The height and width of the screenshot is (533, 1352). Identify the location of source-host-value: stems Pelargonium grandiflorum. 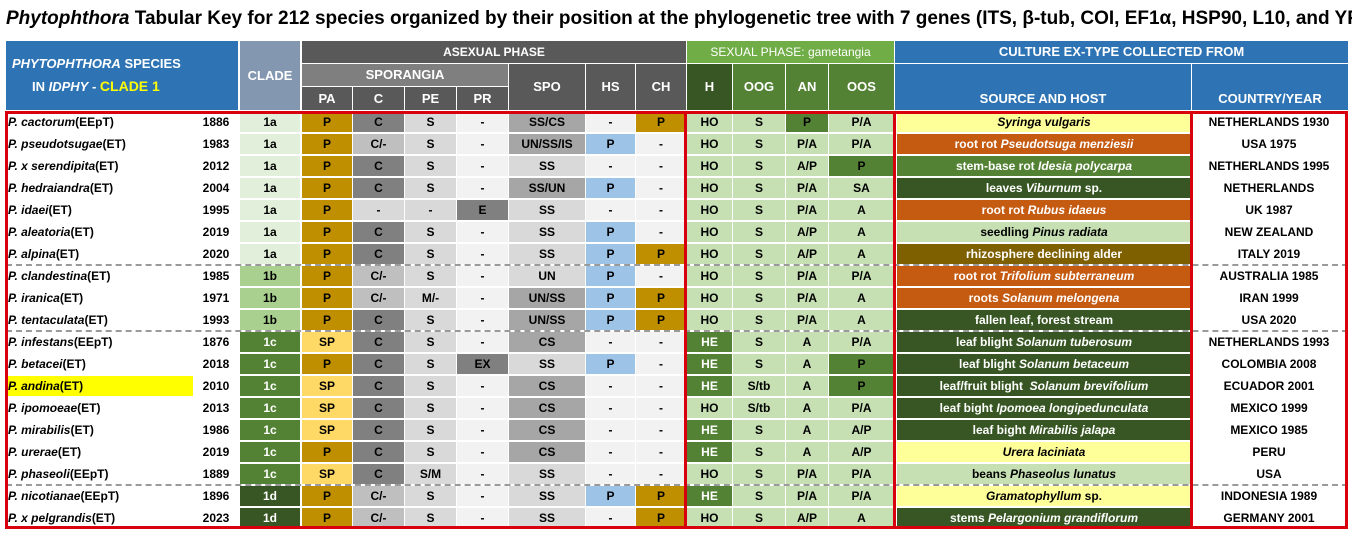
(1044, 518).